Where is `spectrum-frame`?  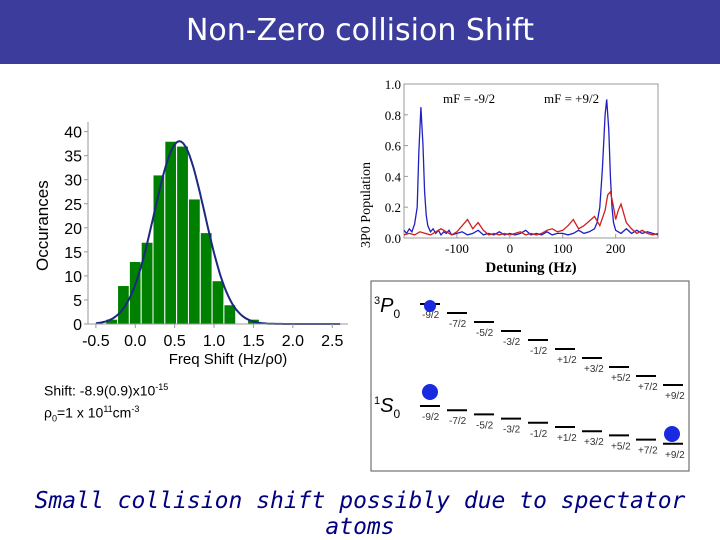 spectrum-frame is located at coordinates (531, 161).